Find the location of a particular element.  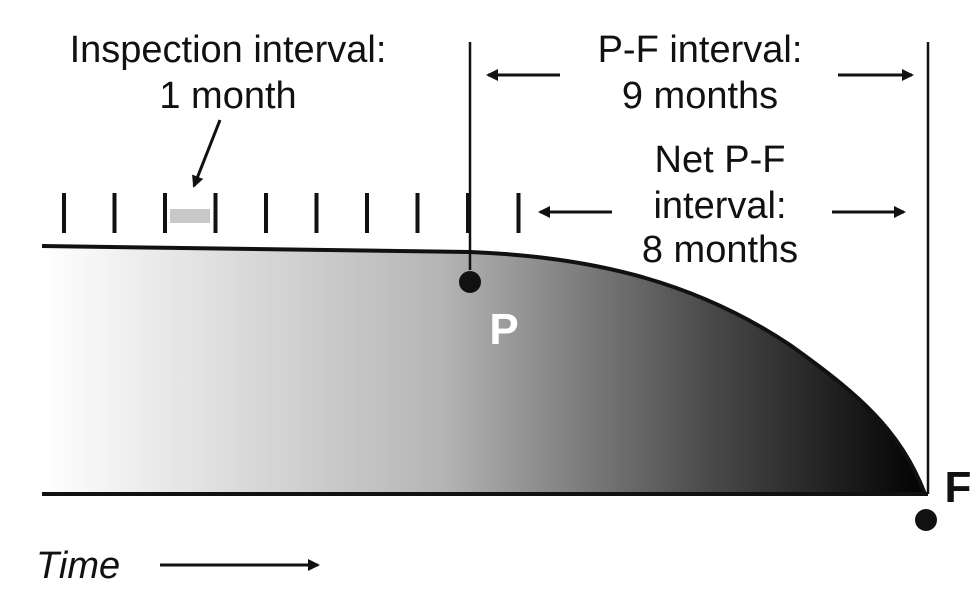

time-axis-label: Time is located at coordinates (78, 566).